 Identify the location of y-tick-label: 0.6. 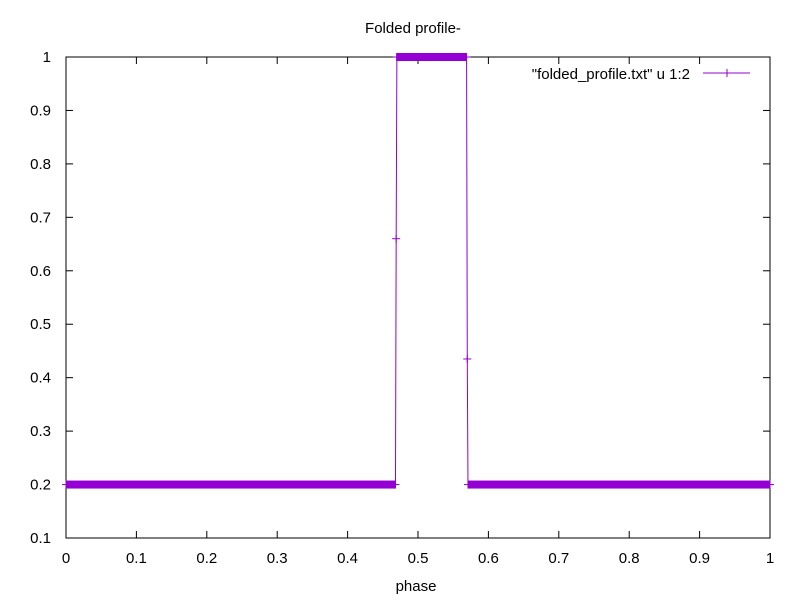
(40, 271).